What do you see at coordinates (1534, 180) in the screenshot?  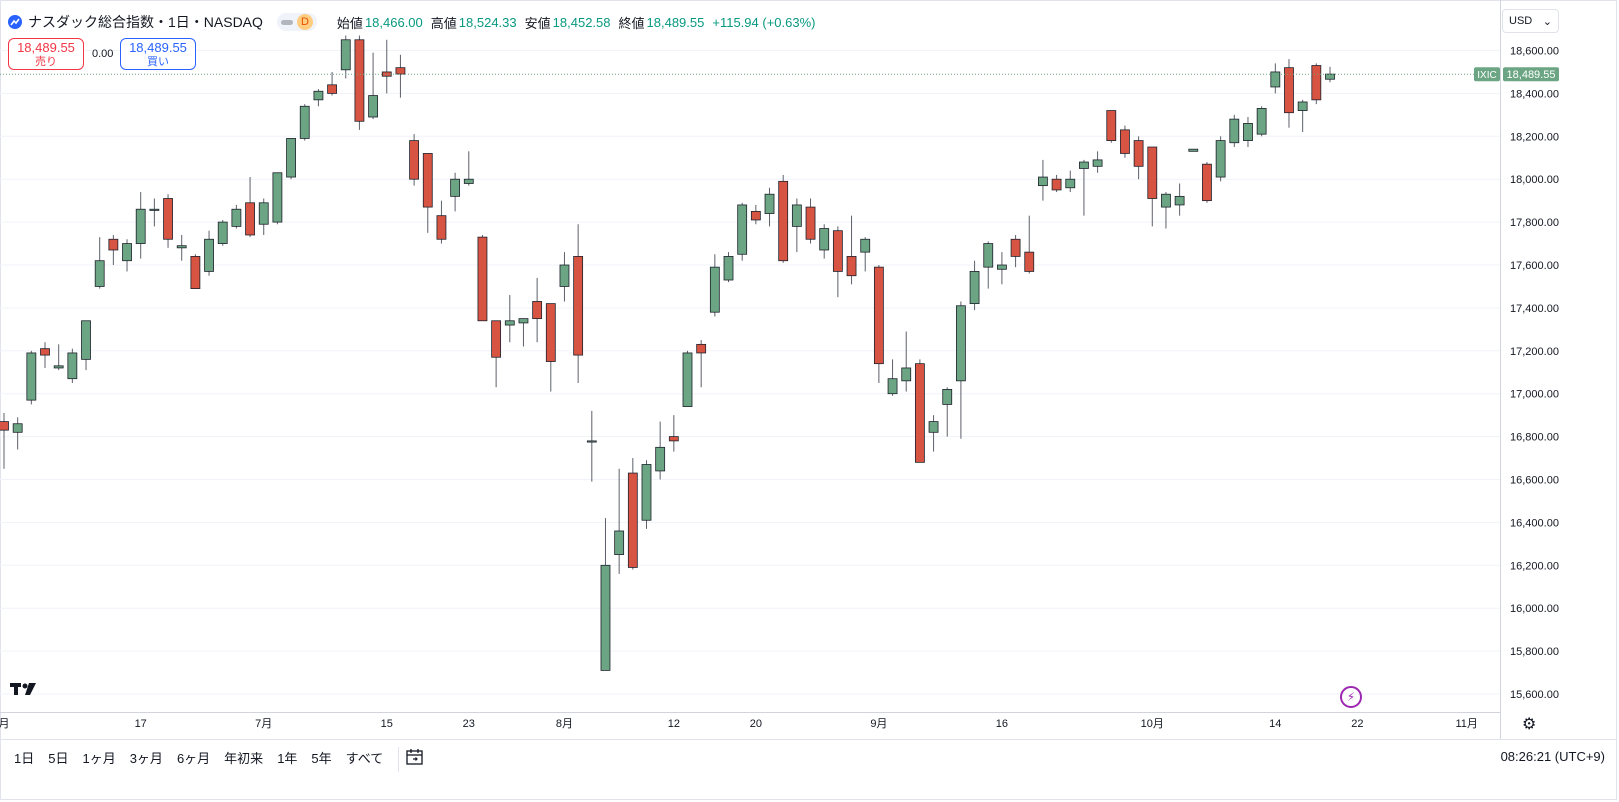 I see `y-tick-label: 18,000.00` at bounding box center [1534, 180].